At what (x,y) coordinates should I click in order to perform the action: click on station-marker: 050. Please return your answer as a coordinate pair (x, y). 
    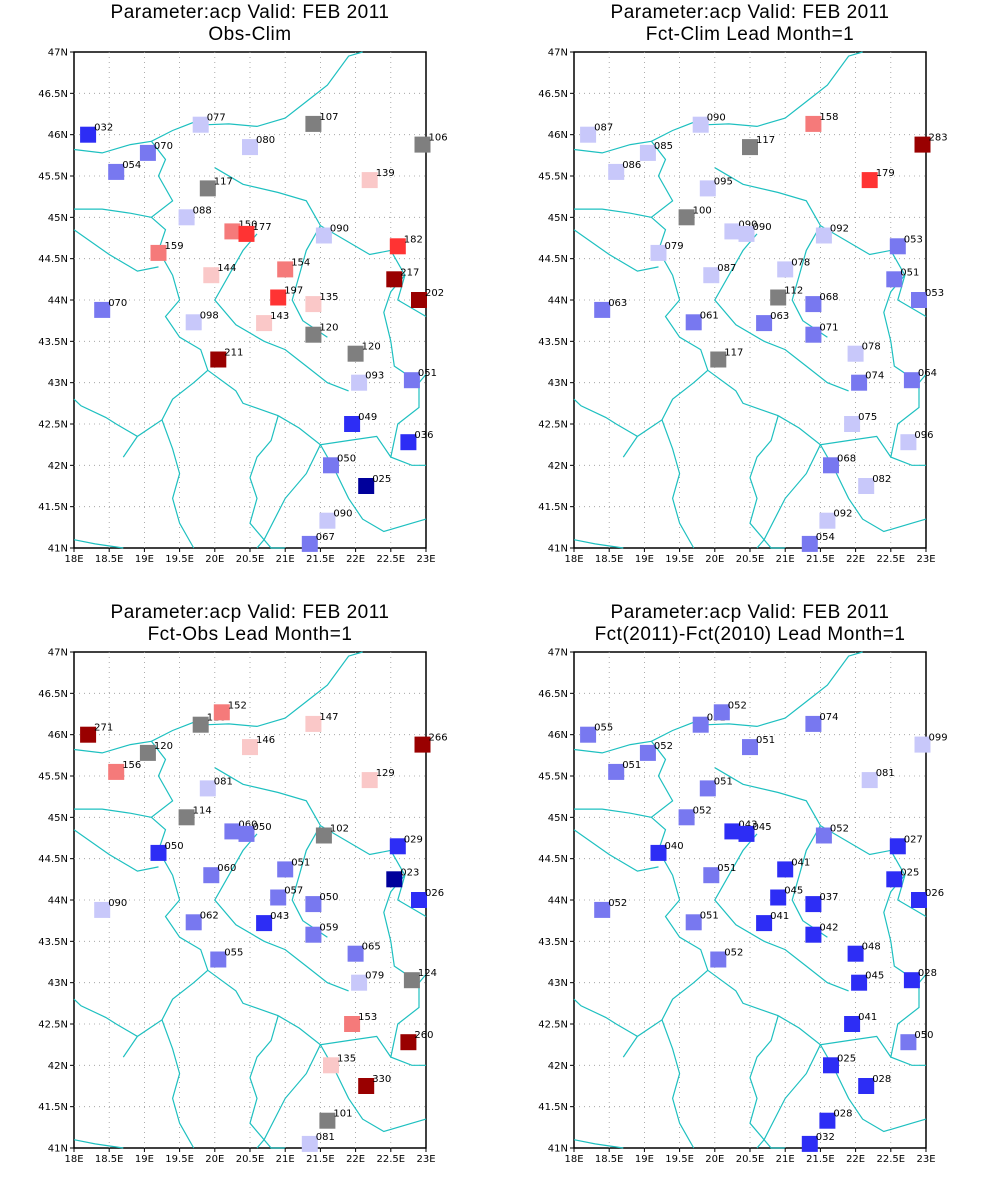
    Looking at the image, I should click on (255, 832).